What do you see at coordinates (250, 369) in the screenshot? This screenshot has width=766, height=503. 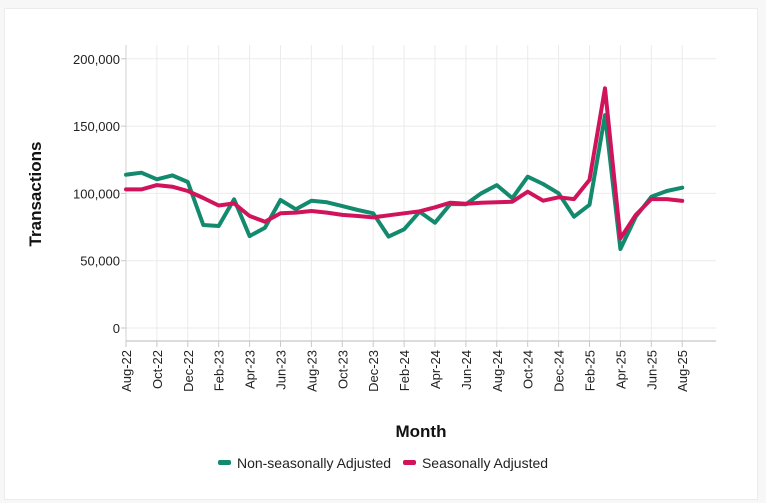 I see `x-tick-label: Apr-23` at bounding box center [250, 369].